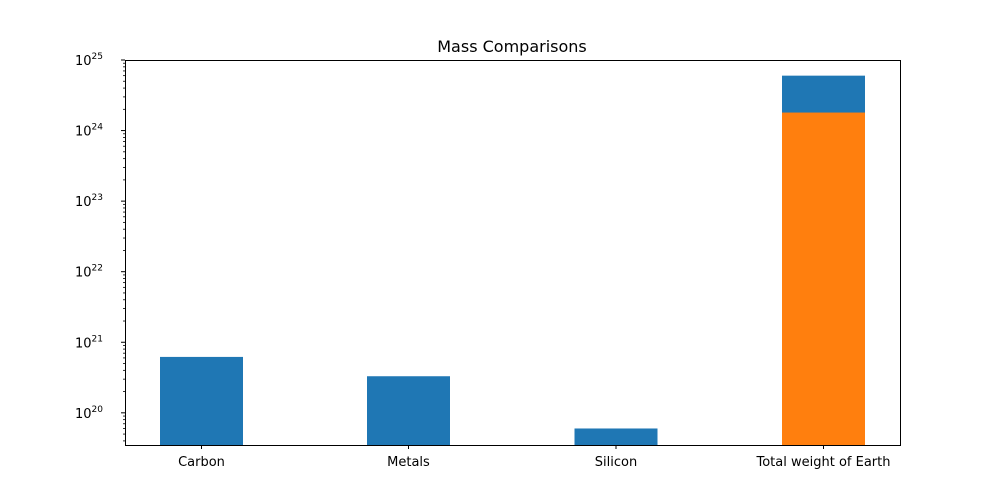 Image resolution: width=1000 pixels, height=500 pixels. Describe the element at coordinates (201, 462) in the screenshot. I see `x-tick-label: Carbon` at that location.